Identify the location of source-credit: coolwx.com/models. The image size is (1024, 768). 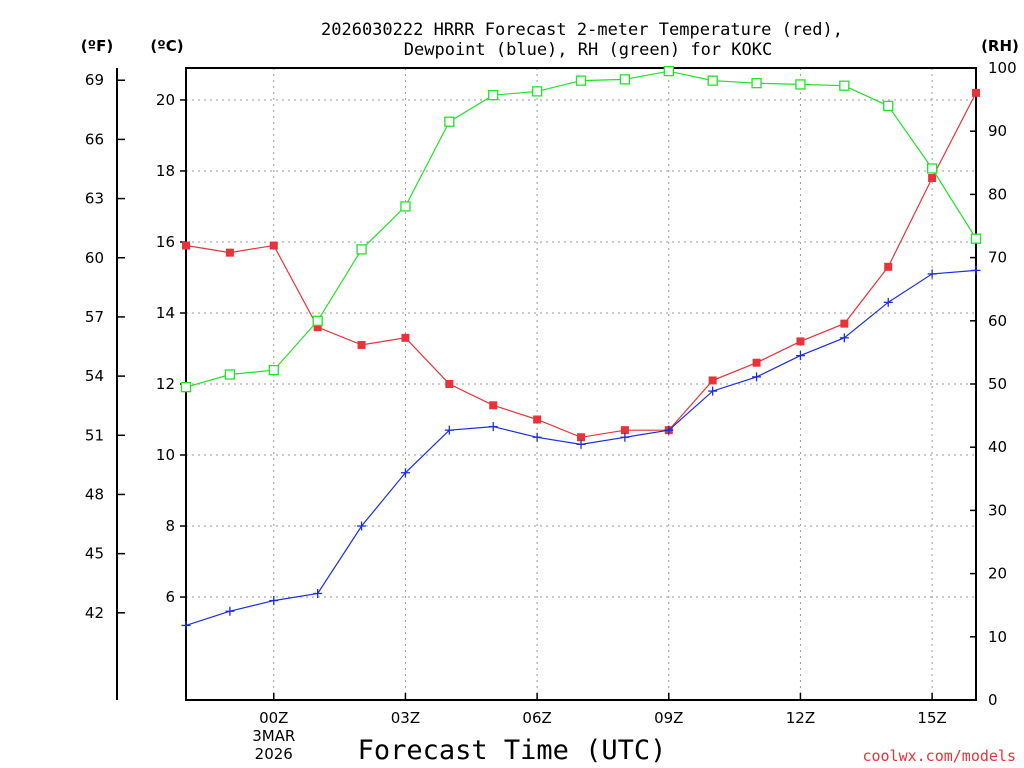
(939, 756).